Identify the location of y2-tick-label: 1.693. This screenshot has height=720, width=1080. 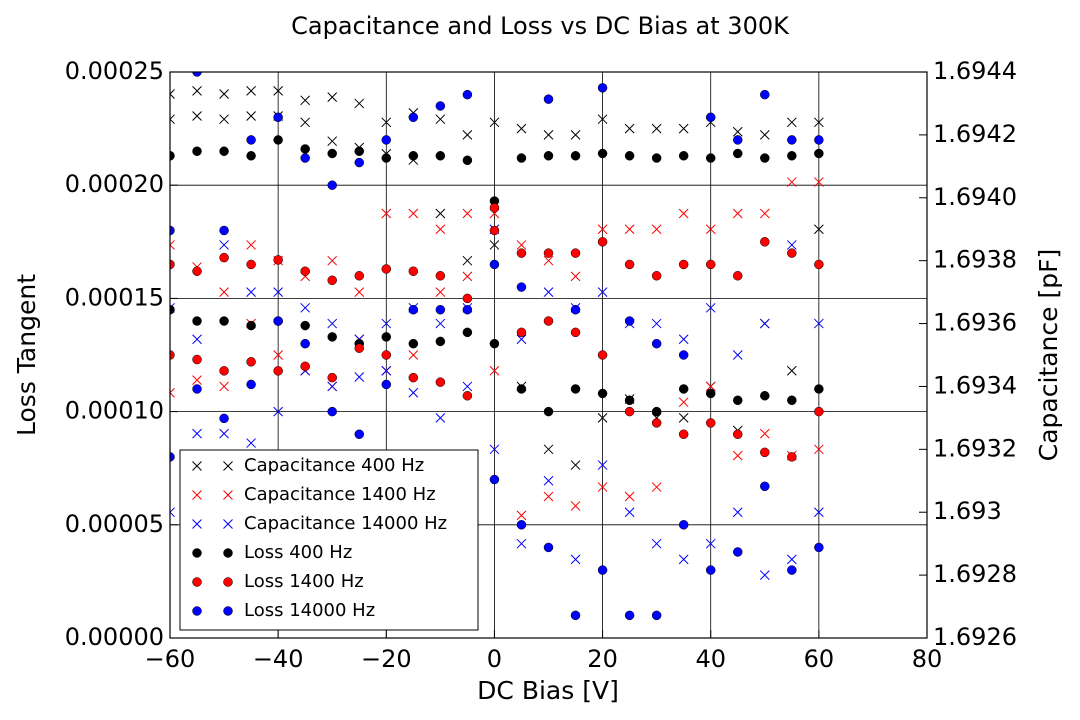
(967, 511).